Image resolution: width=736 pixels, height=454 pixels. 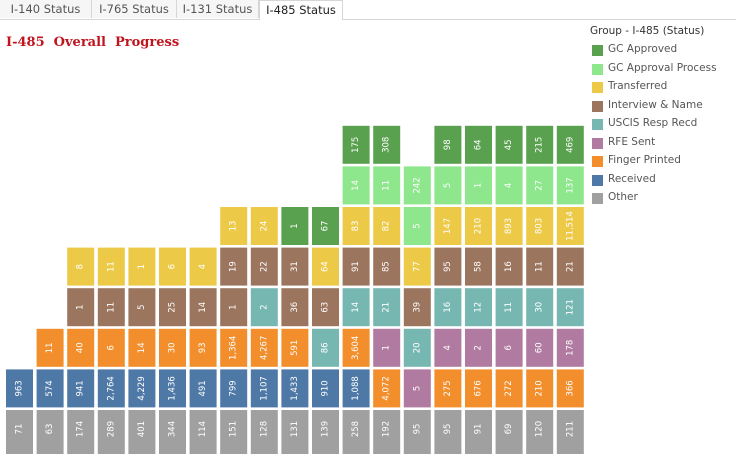 I want to click on tab-i140-status: I-140 Status, so click(x=46, y=9).